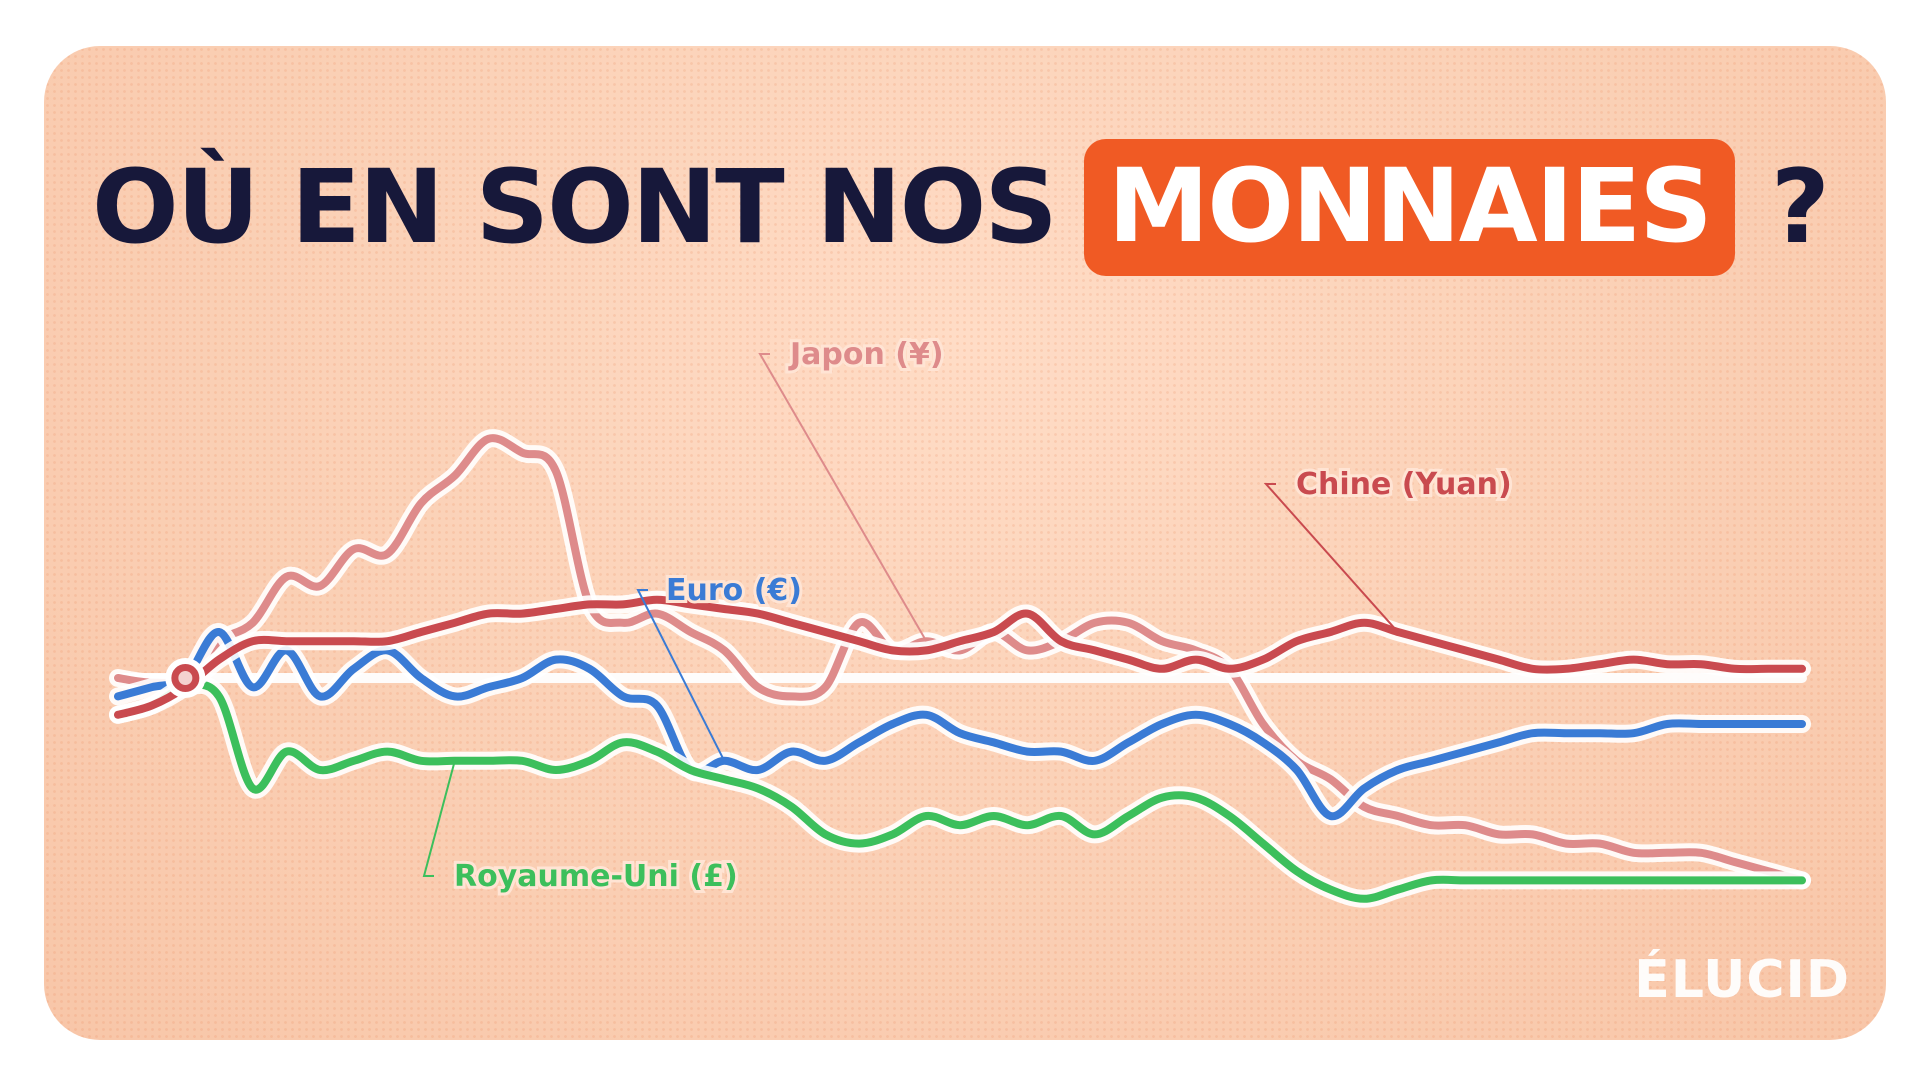 This screenshot has width=1920, height=1080. What do you see at coordinates (681, 675) in the screenshot?
I see `series-leader-euro` at bounding box center [681, 675].